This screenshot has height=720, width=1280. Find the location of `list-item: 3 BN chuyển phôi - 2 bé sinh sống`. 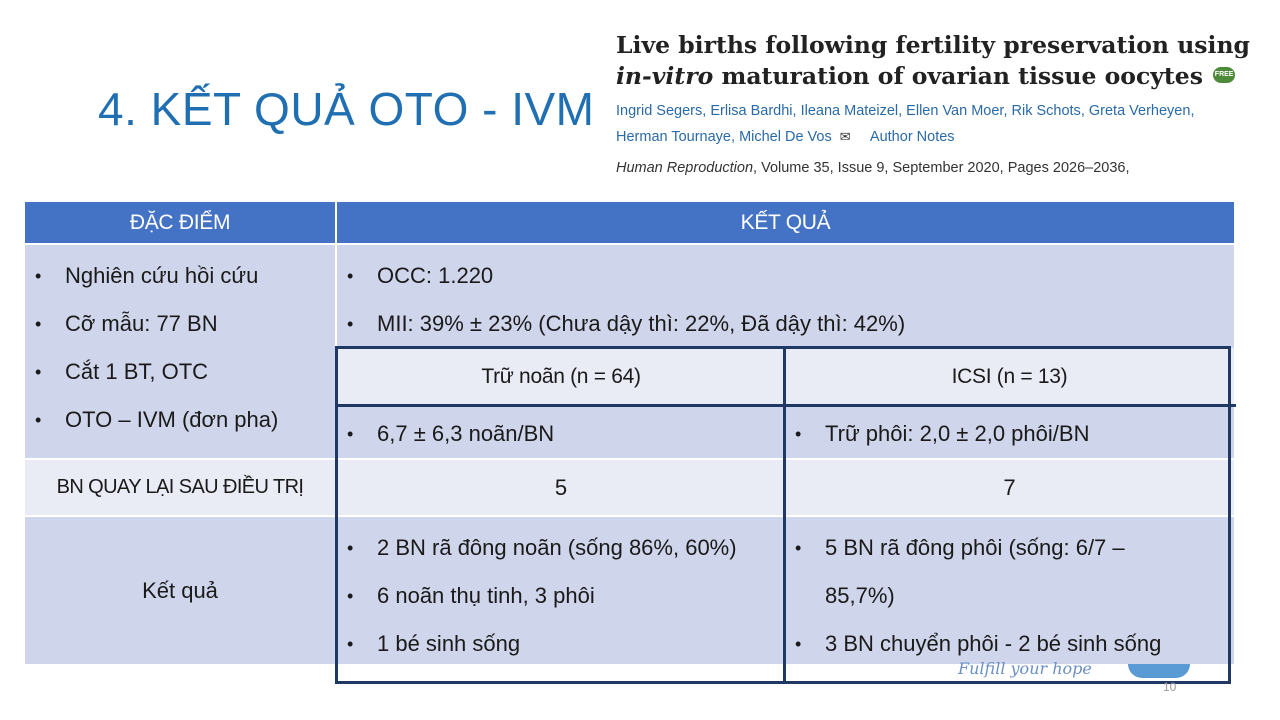

list-item: 3 BN chuyển phôi - 2 bé sinh sống is located at coordinates (974, 644).